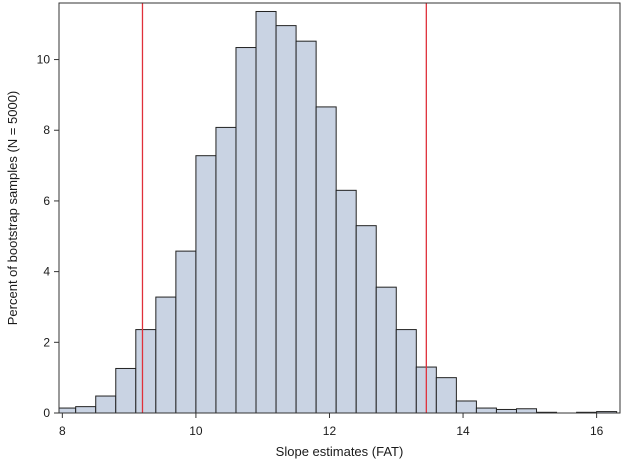 The width and height of the screenshot is (628, 465). I want to click on y-tick-label: 6, so click(46, 201).